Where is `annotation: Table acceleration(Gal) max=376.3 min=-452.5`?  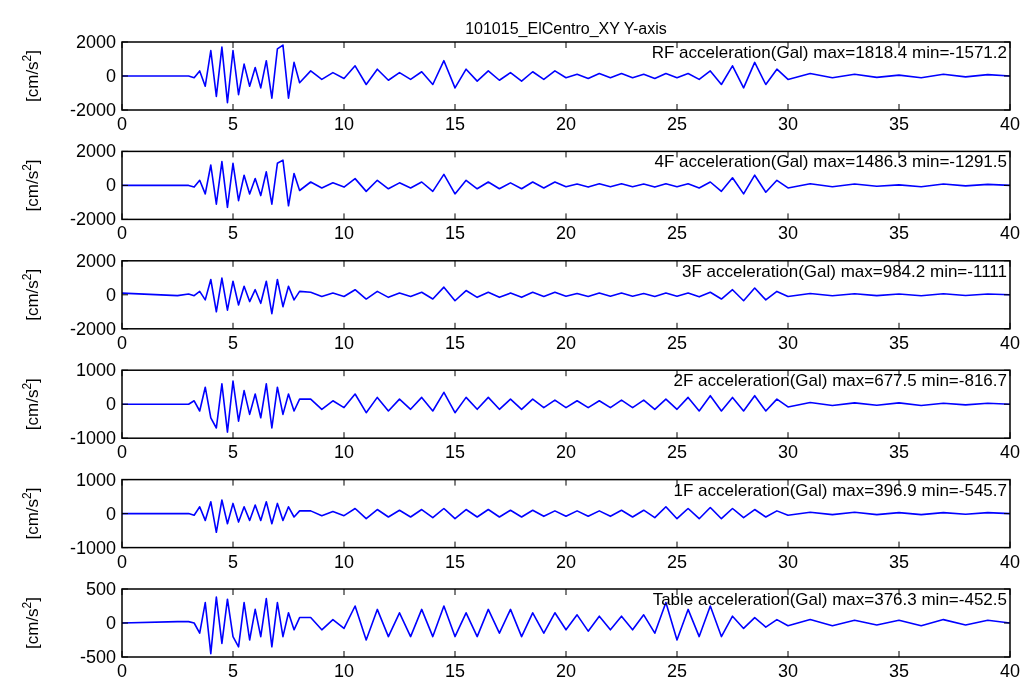 annotation: Table acceleration(Gal) max=376.3 min=-452.5 is located at coordinates (829, 599).